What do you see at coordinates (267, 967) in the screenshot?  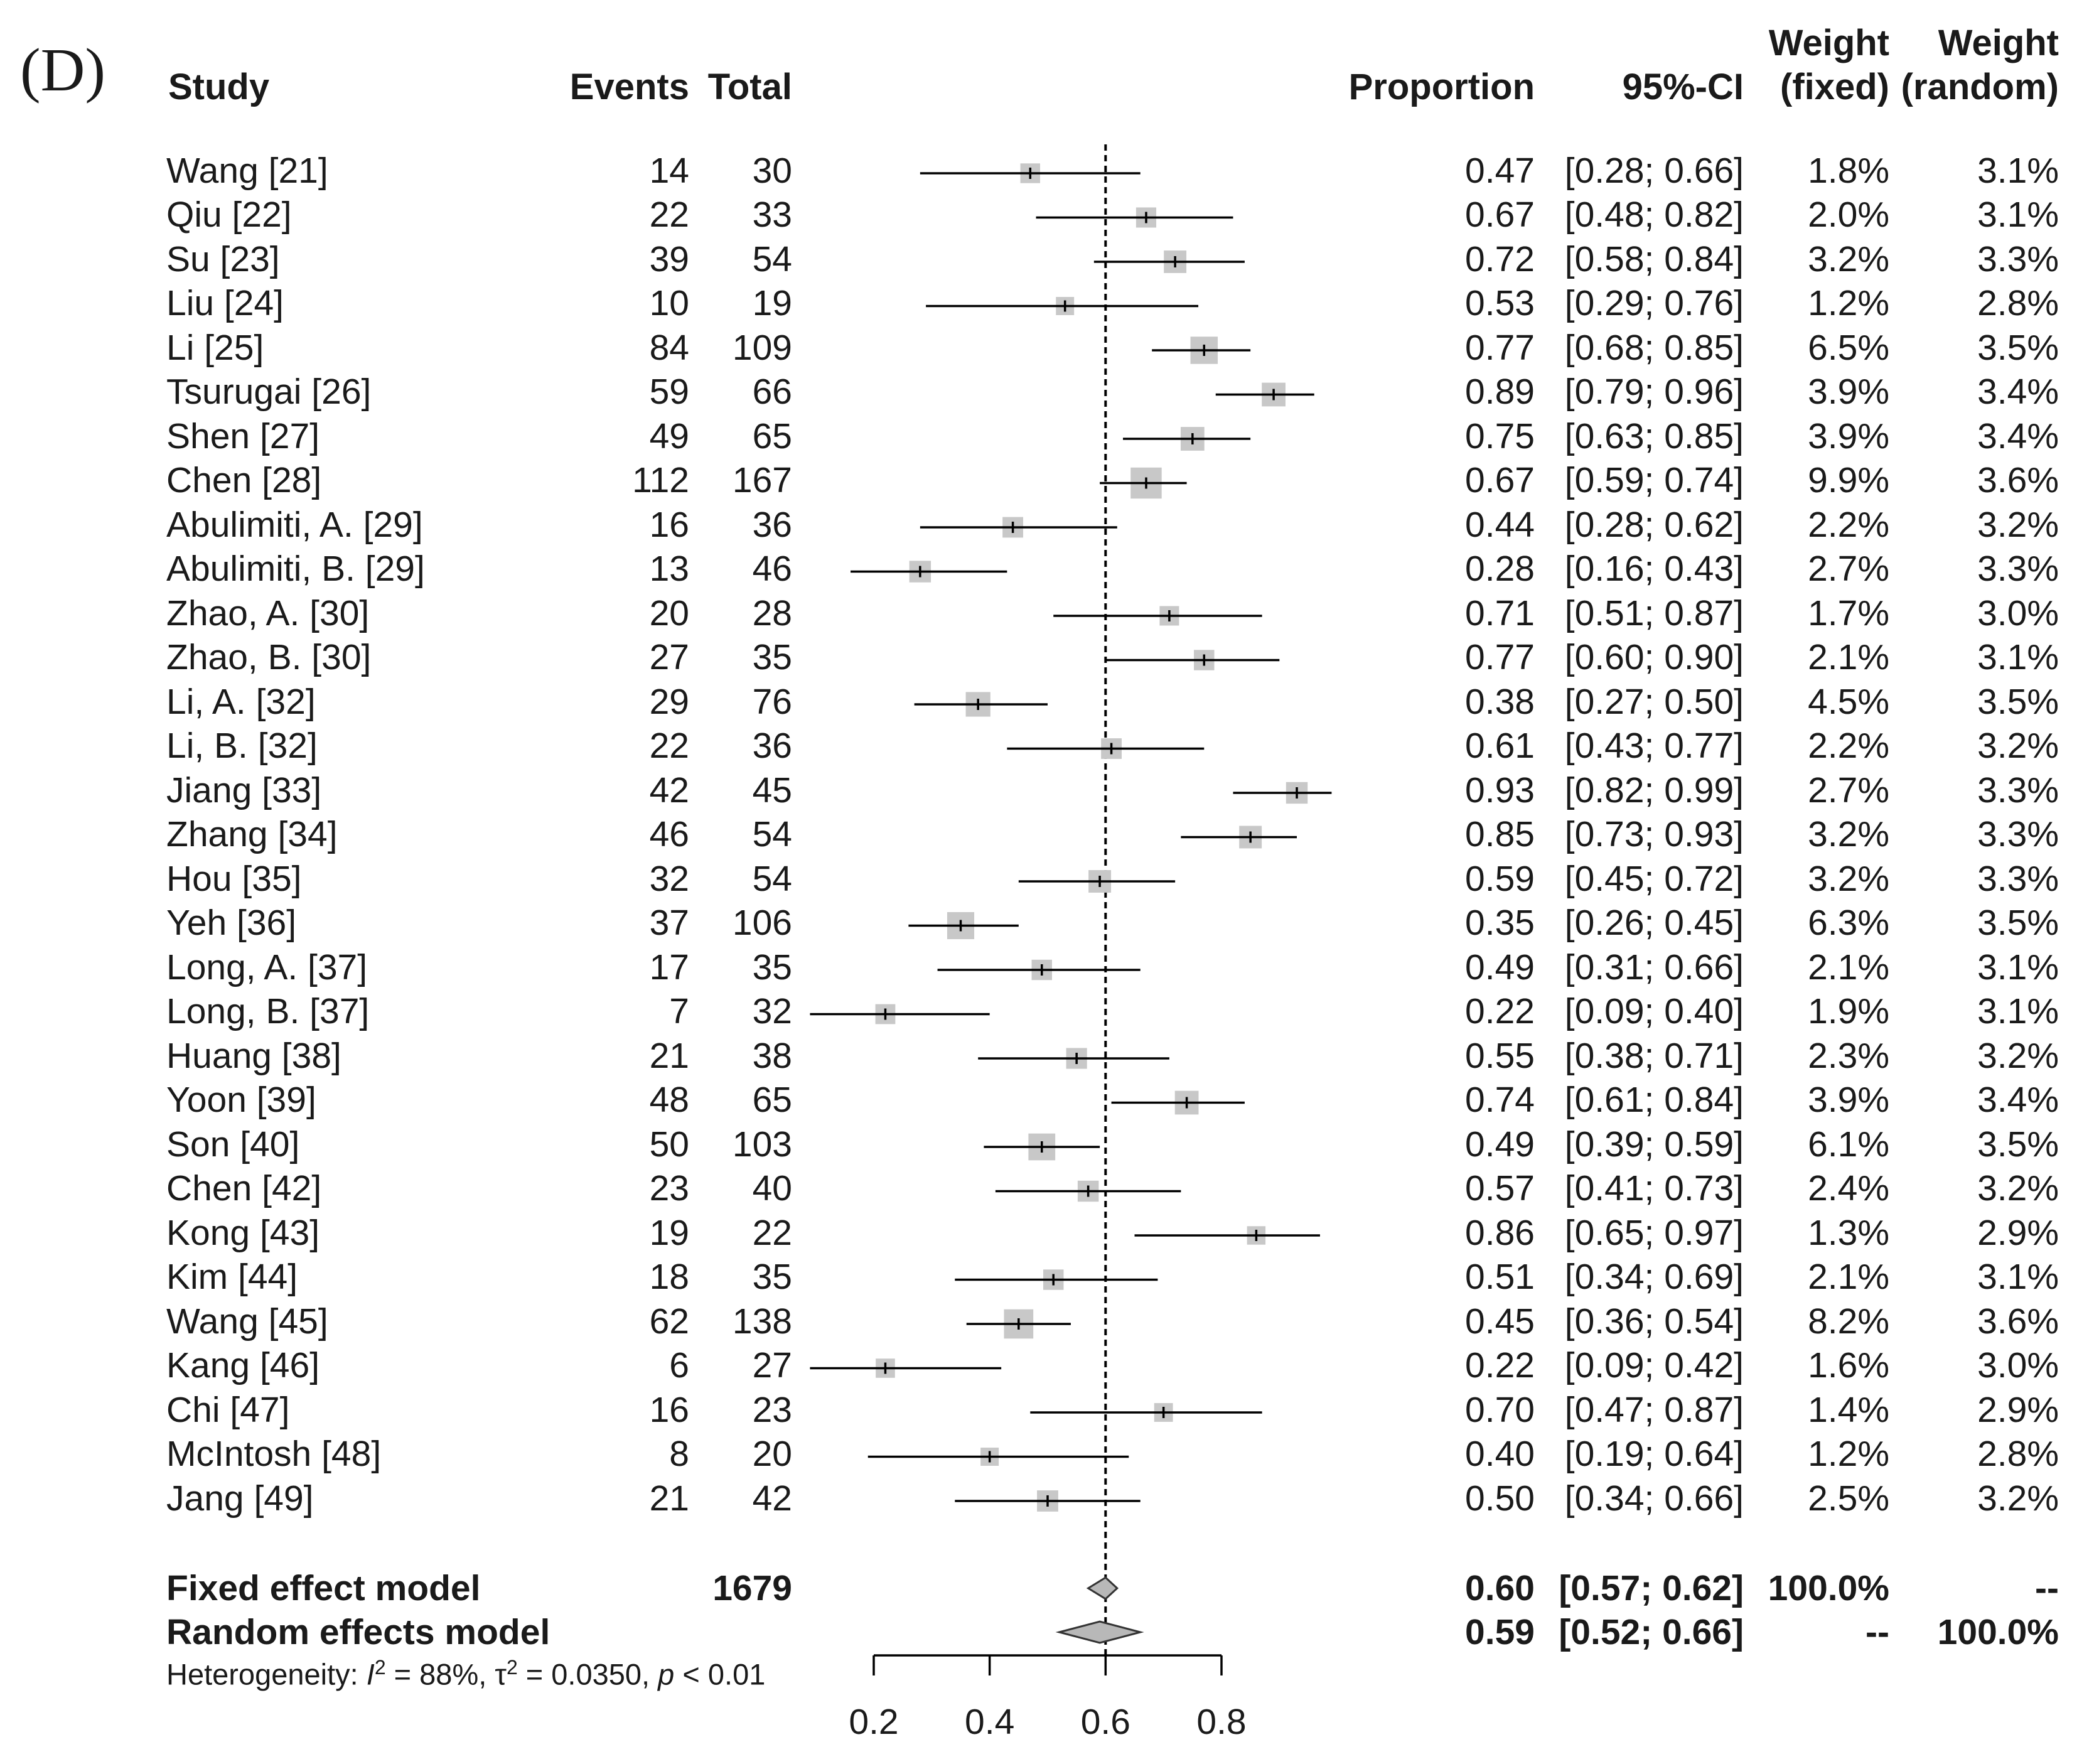 I see `cell-study: Long, A. [37]` at bounding box center [267, 967].